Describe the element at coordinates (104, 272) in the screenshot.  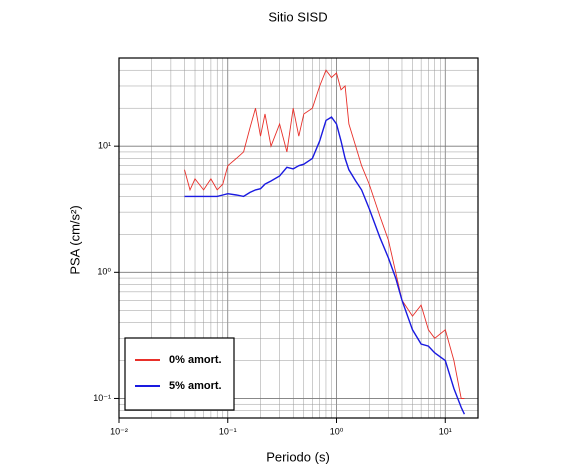
I see `y-tick-label: 10⁰` at that location.